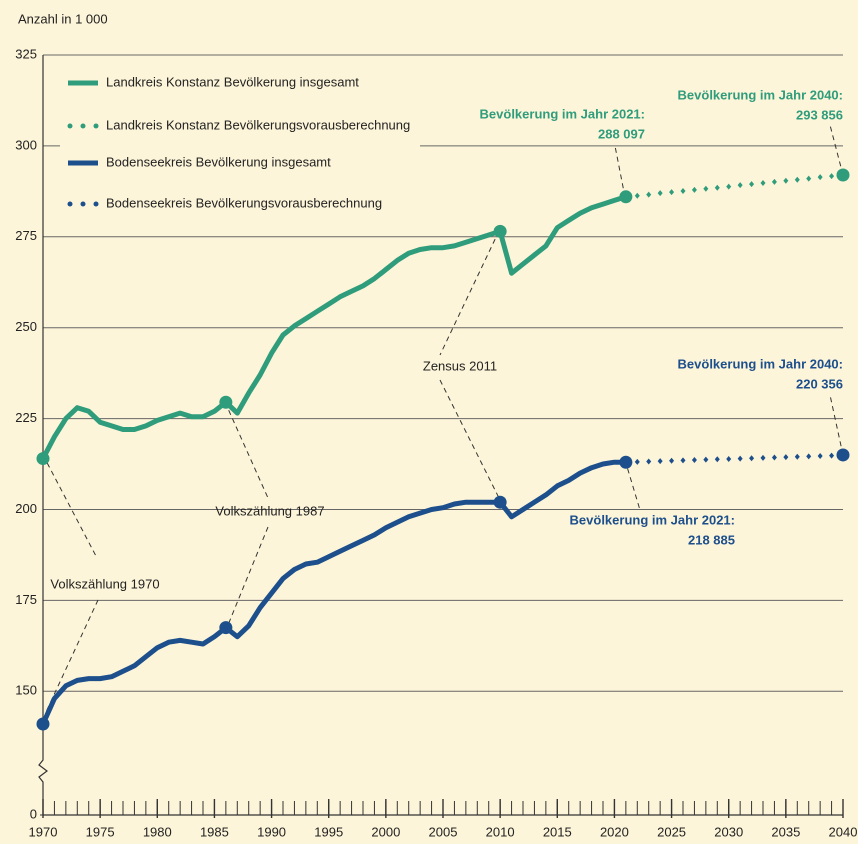 The image size is (858, 849). Describe the element at coordinates (460, 365) in the screenshot. I see `annotation: Zensus 2011` at that location.